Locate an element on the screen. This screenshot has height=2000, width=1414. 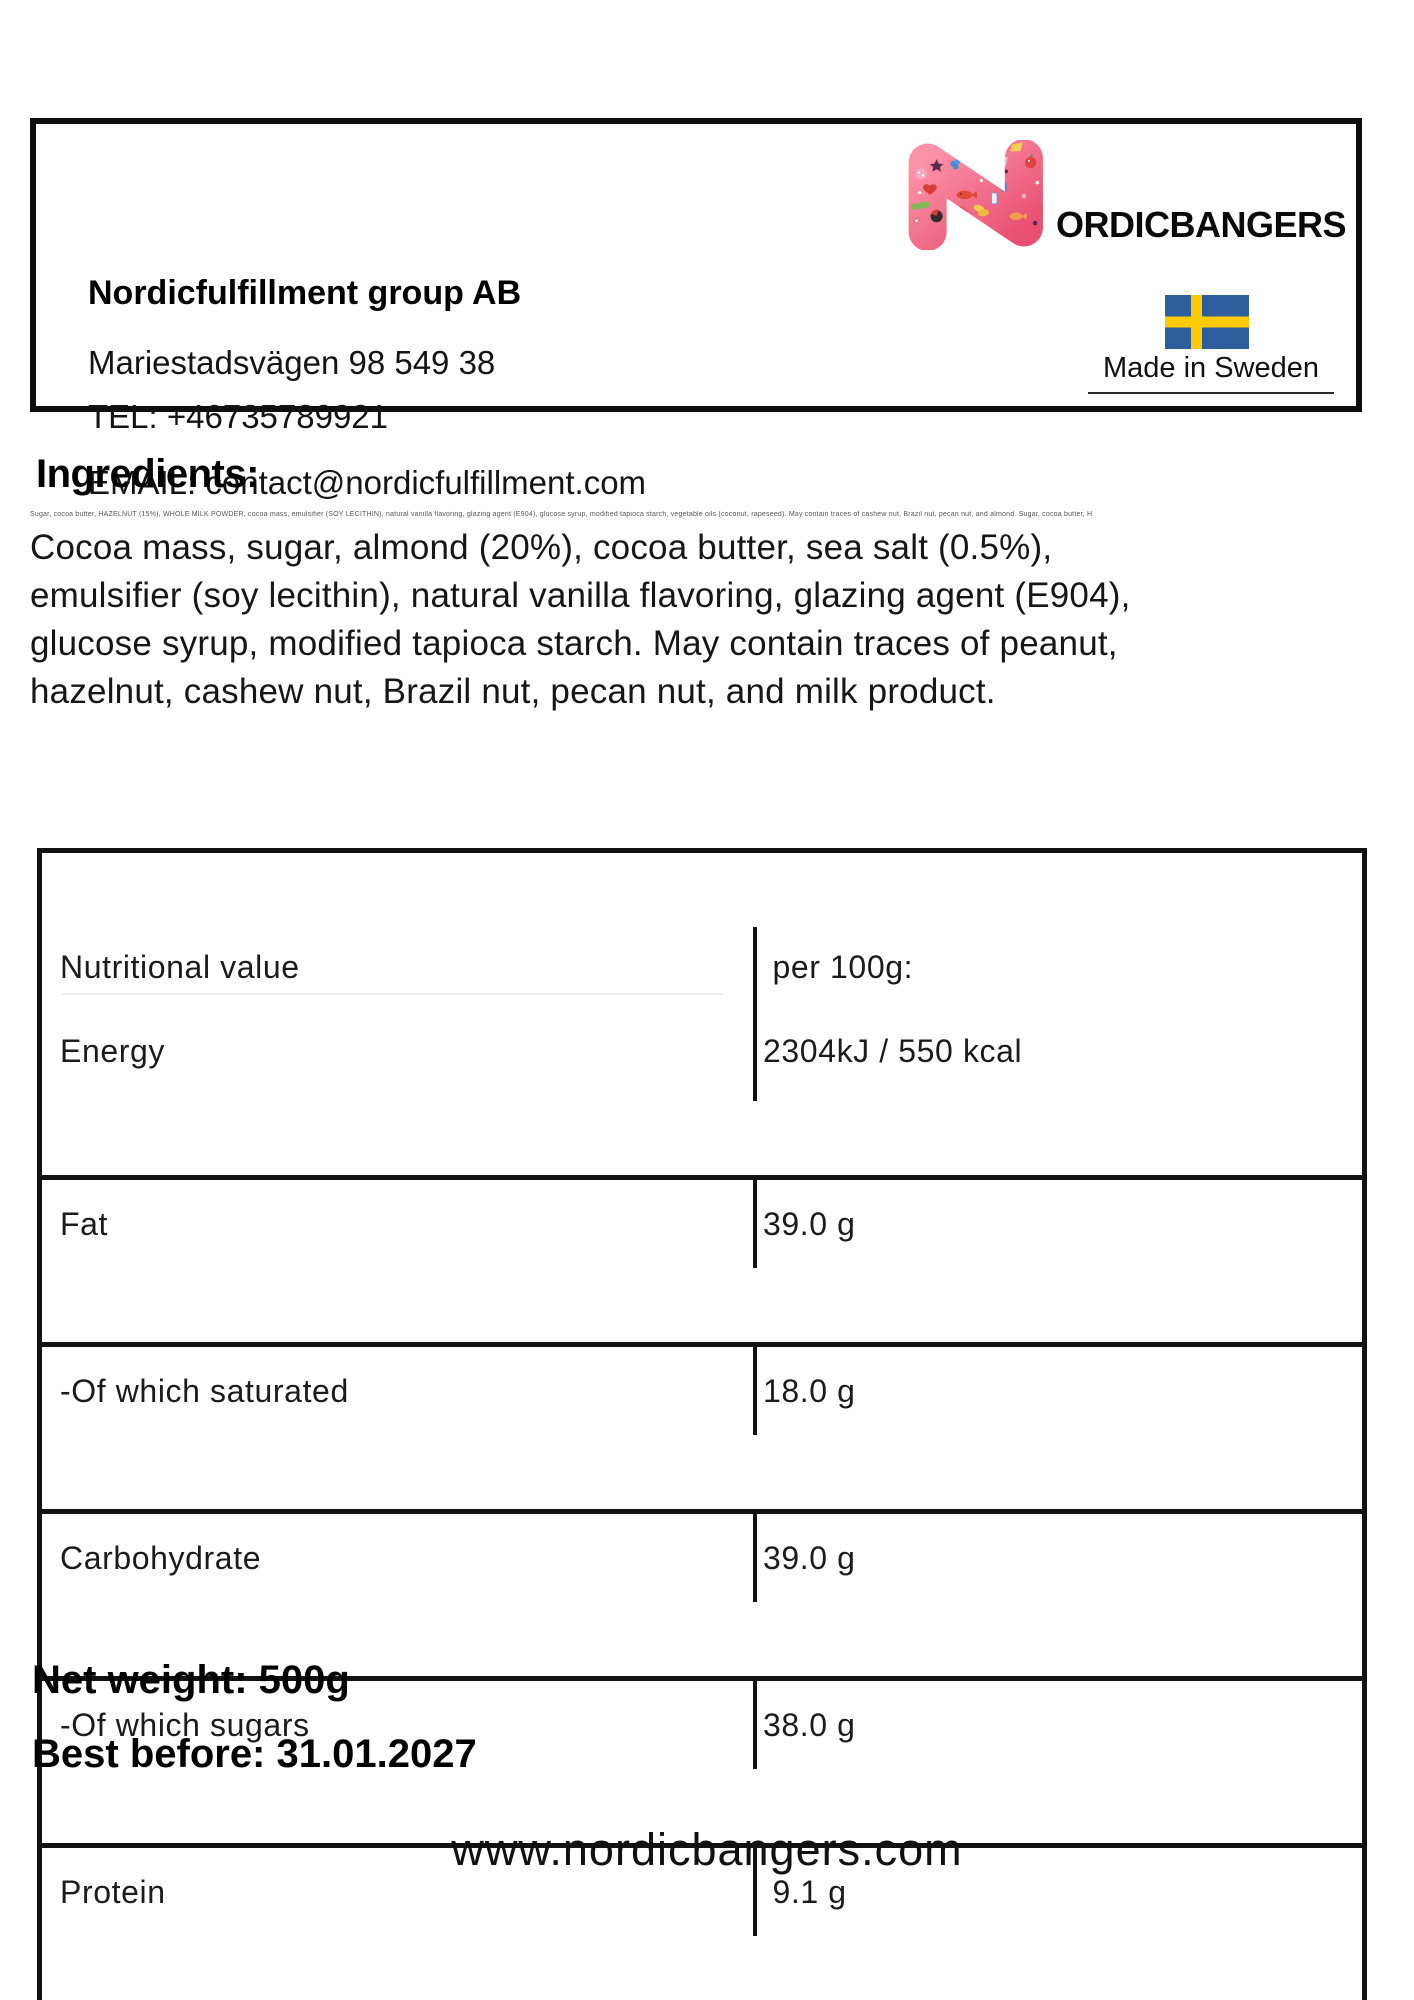
row-label: Fat is located at coordinates (399, 1224).